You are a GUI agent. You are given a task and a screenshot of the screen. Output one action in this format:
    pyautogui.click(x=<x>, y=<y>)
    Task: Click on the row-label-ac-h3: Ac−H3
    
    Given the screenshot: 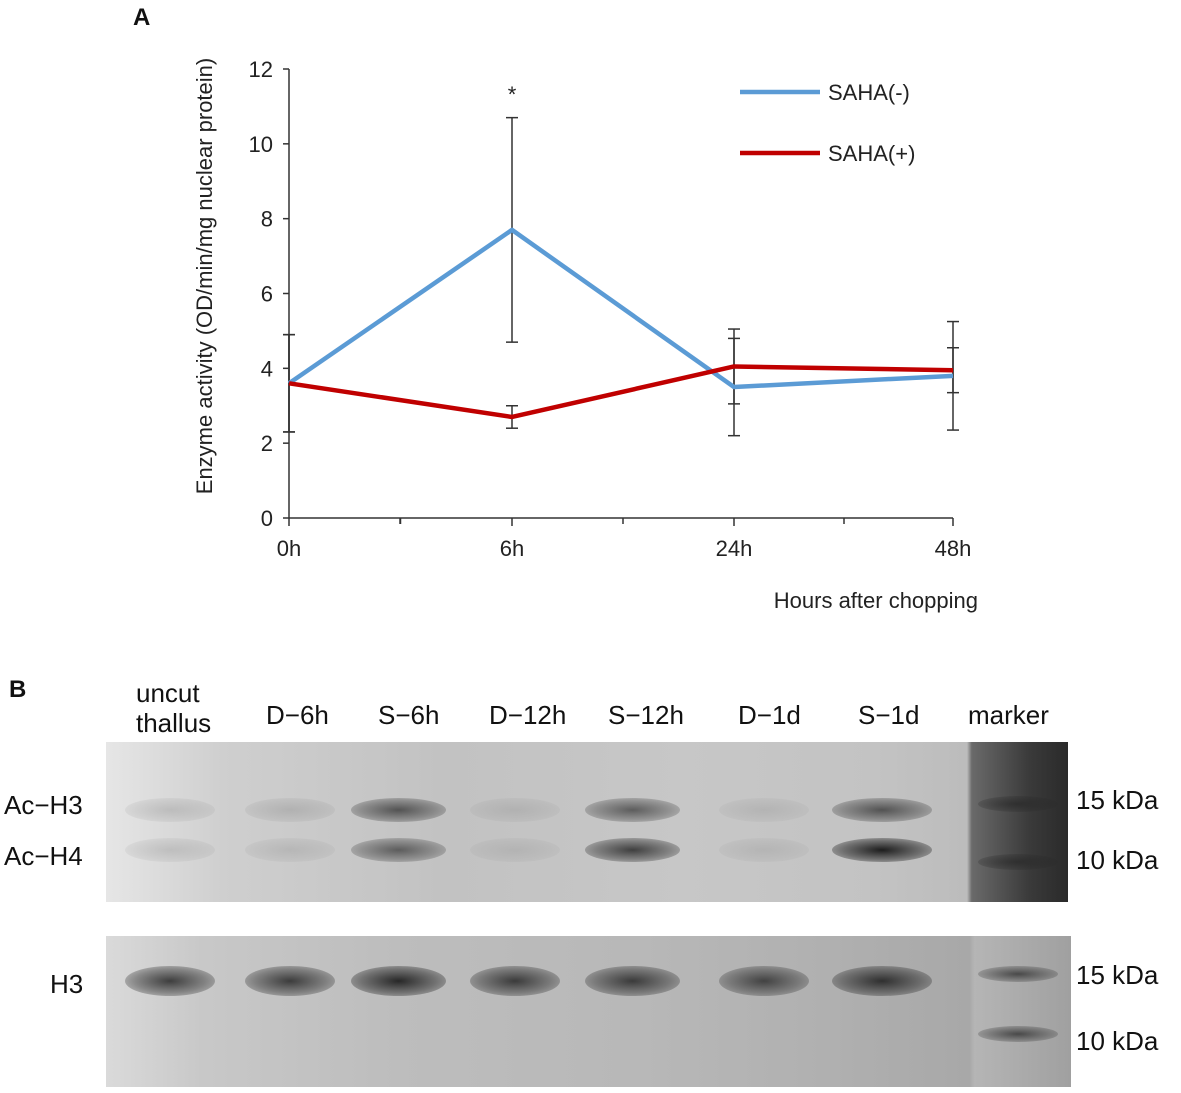 What is the action you would take?
    pyautogui.click(x=43, y=805)
    